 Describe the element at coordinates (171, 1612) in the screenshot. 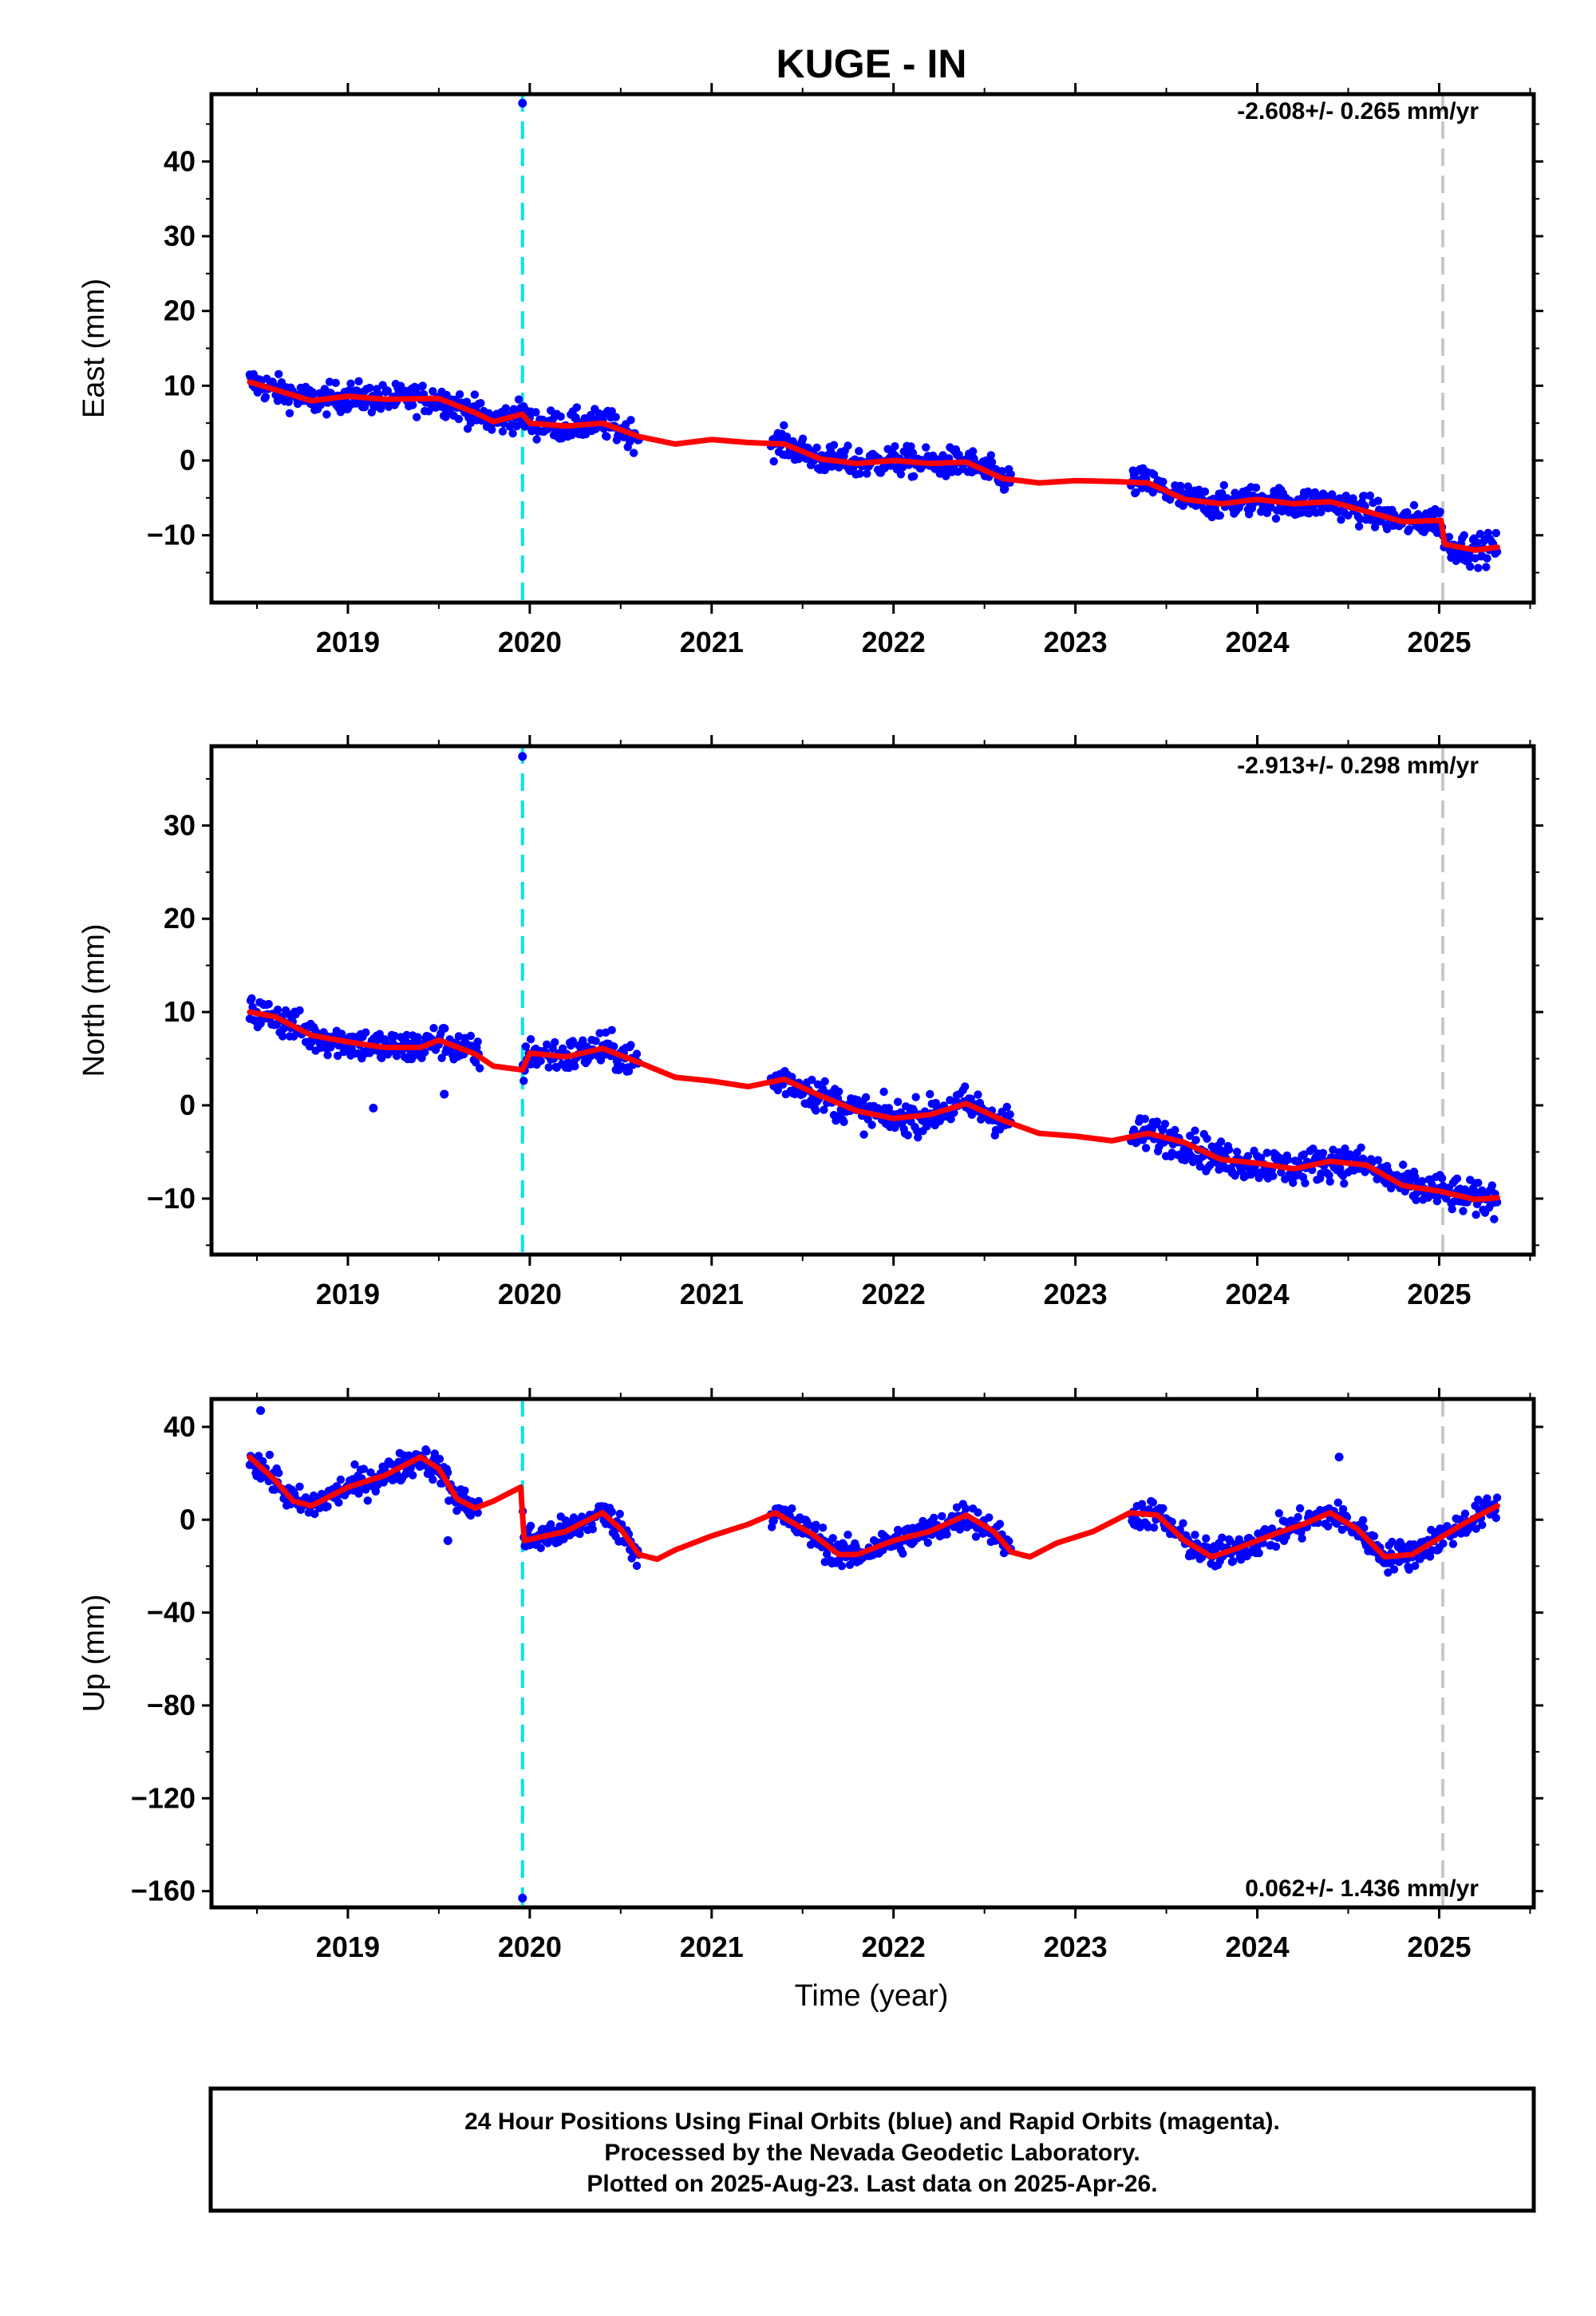

I see `up-ytick-label: −40` at that location.